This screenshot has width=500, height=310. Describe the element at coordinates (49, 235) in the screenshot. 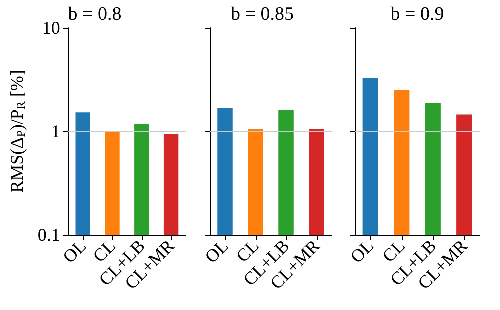

I see `y-tick-label: 0.1` at that location.